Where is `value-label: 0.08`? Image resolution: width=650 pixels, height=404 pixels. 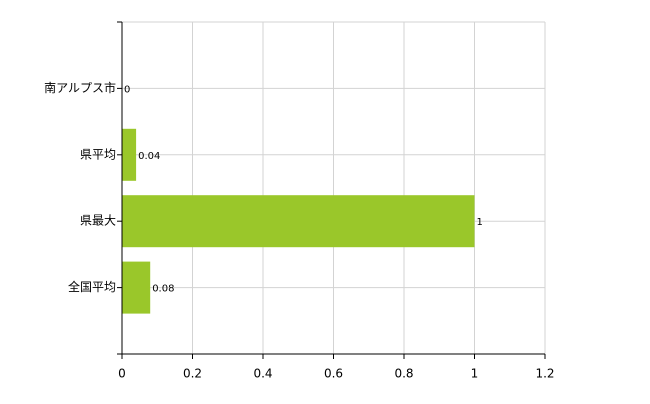 value-label: 0.08 is located at coordinates (163, 289).